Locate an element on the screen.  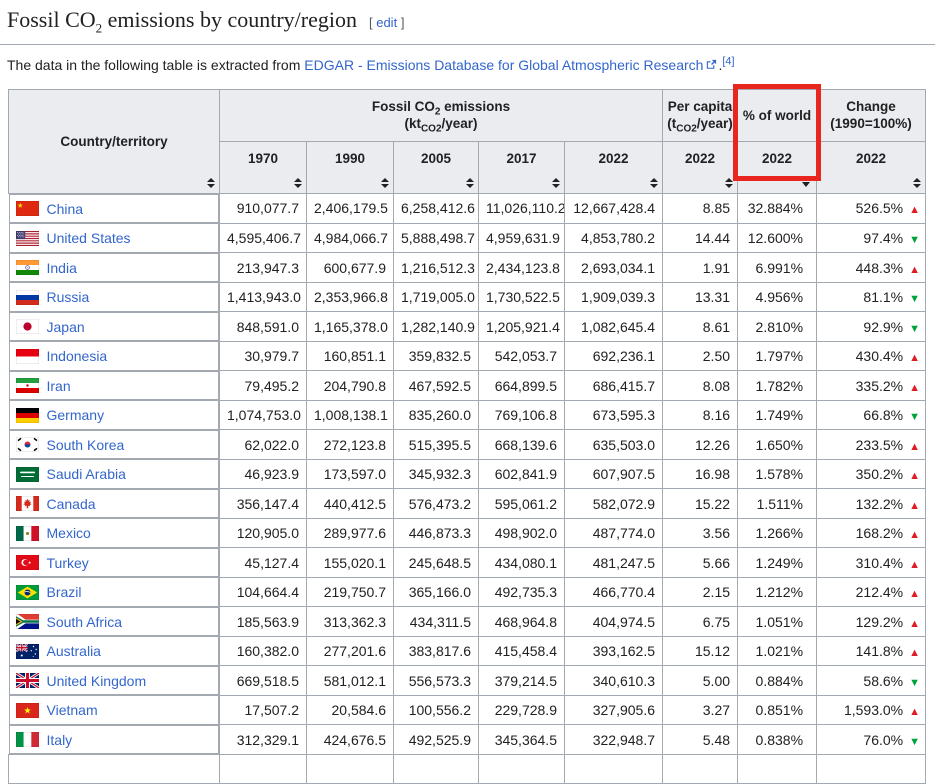
th-country: Country/territory is located at coordinates (114, 141).